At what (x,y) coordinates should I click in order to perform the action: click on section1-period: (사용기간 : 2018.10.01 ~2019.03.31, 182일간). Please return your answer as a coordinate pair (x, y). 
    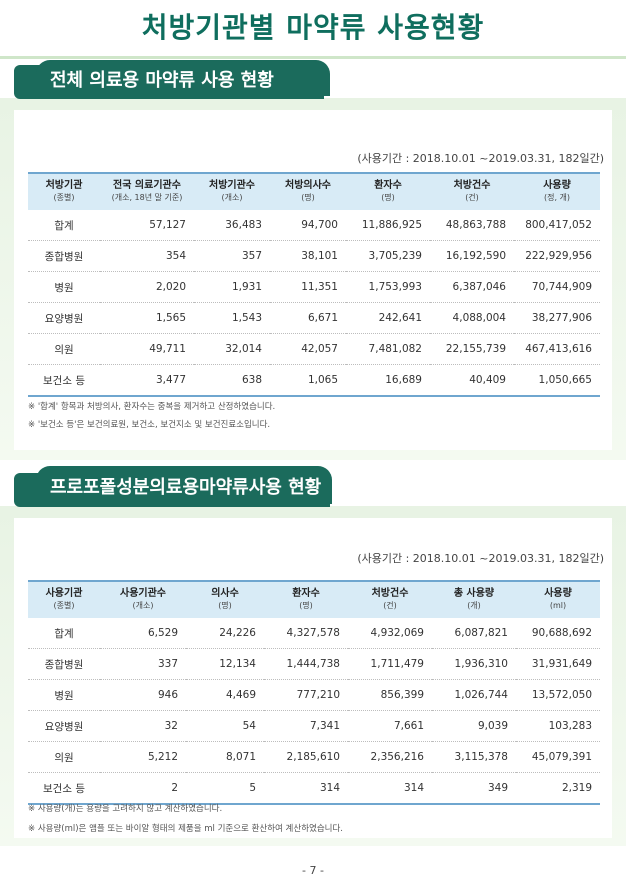
    Looking at the image, I should click on (480, 158).